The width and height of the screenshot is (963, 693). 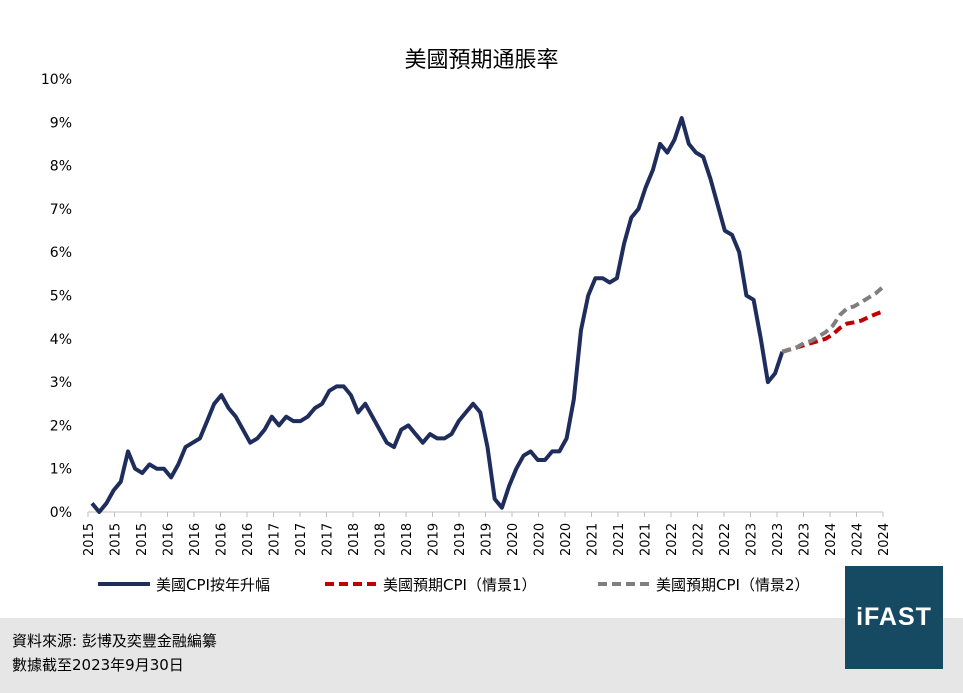 I want to click on y-tick-label: 2%, so click(x=61, y=426).